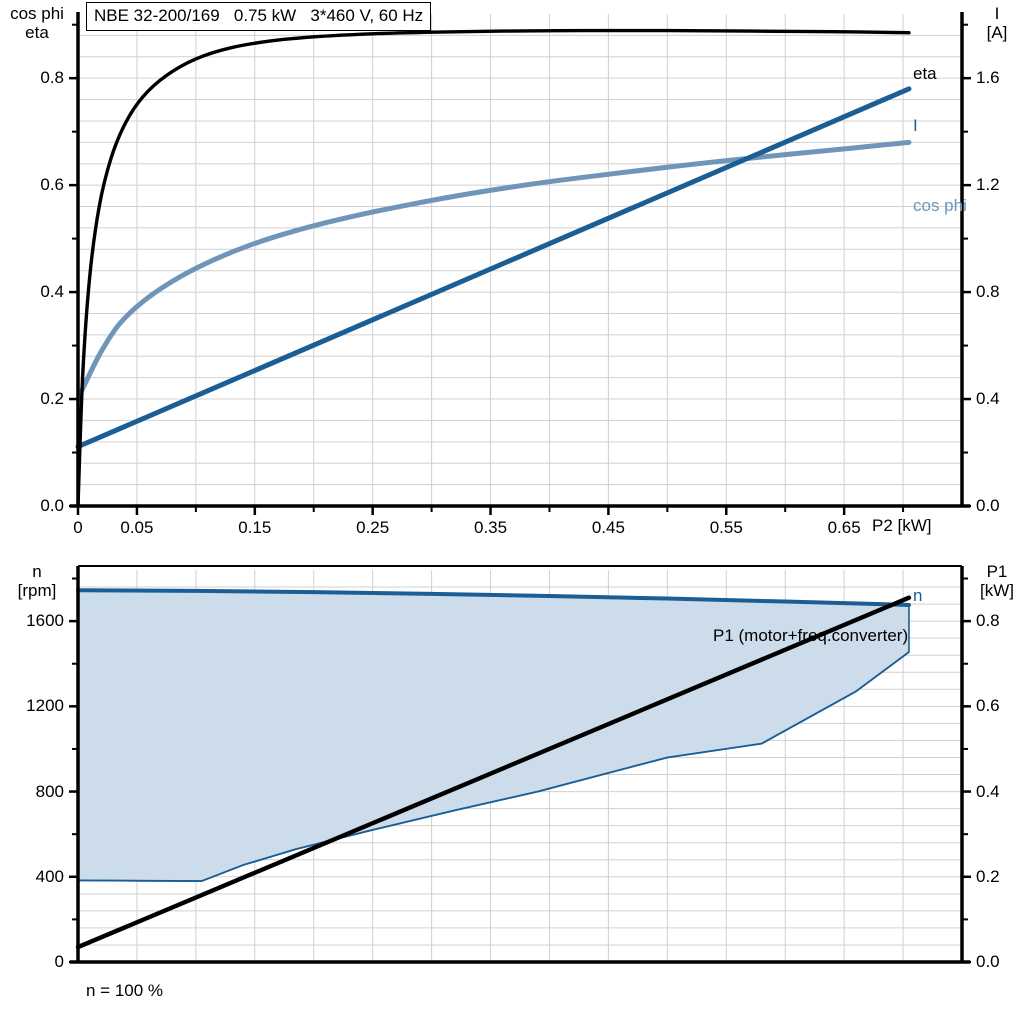 Image resolution: width=1024 pixels, height=1024 pixels. Describe the element at coordinates (259, 16) in the screenshot. I see `chart-title: NBE 32-200/169 0.75 kW 3*460 V, 60 Hz` at that location.